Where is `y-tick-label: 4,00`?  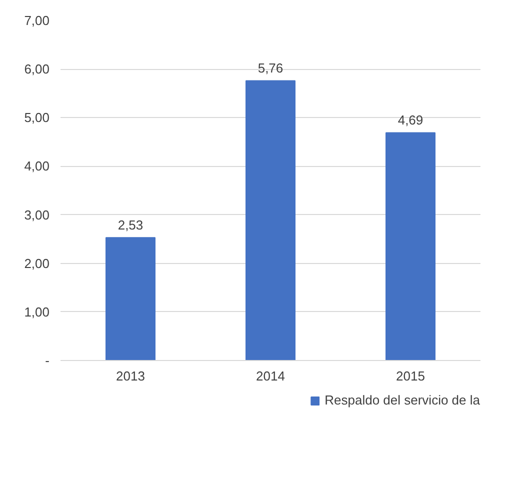 y-tick-label: 4,00 is located at coordinates (37, 166).